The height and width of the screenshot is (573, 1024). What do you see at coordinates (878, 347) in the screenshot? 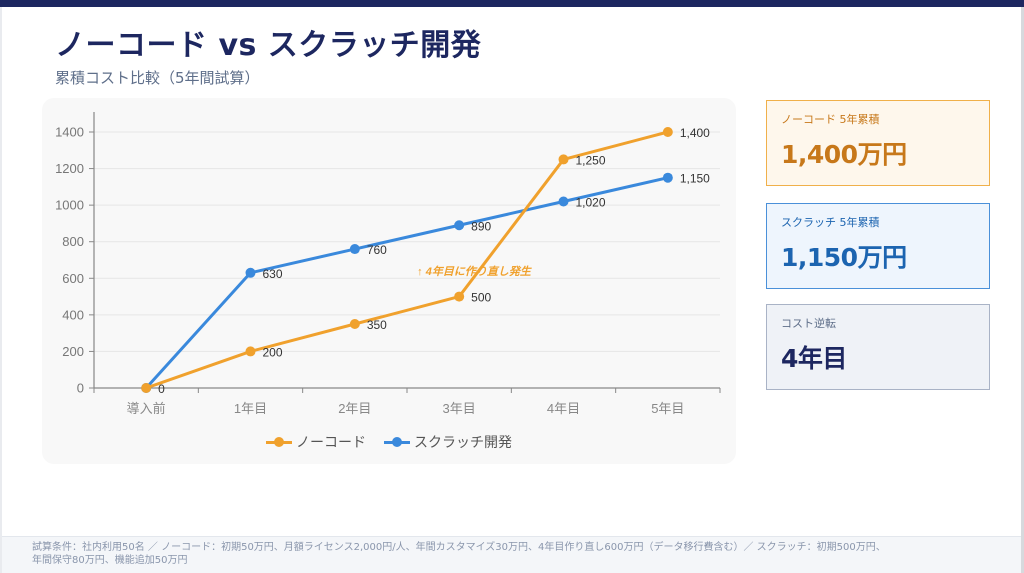
I see `kpi-card-cost-reversal: コスト逆転 4年目` at bounding box center [878, 347].